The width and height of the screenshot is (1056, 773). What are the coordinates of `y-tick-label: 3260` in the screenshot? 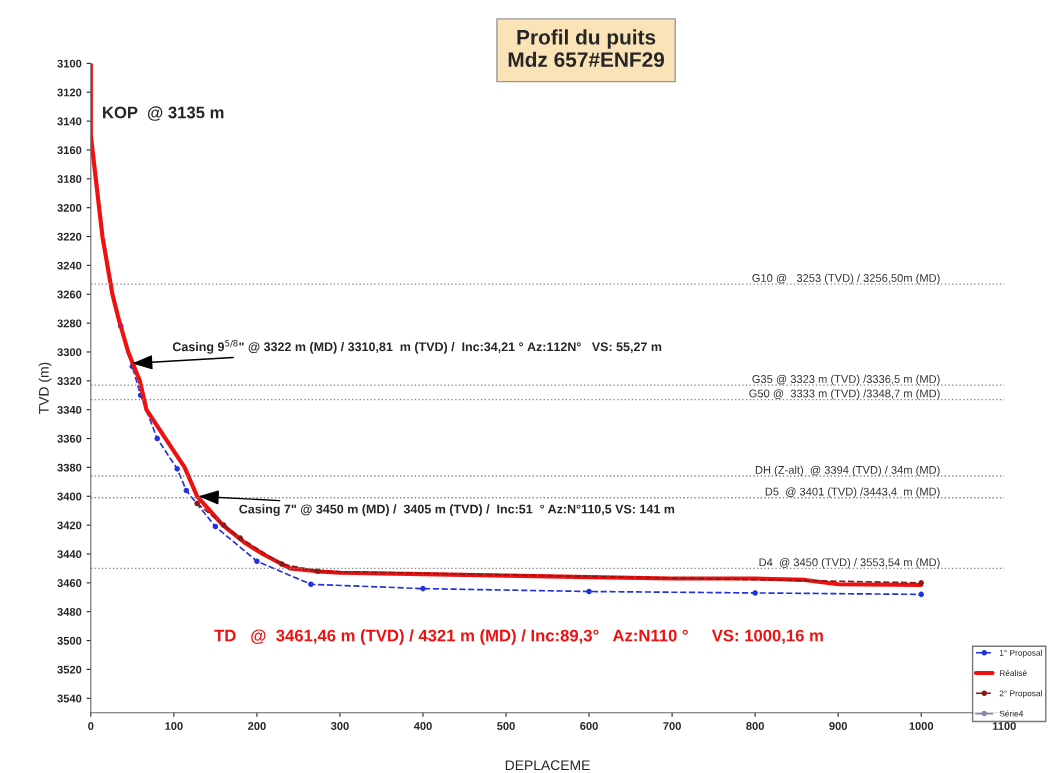 It's located at (69, 294).